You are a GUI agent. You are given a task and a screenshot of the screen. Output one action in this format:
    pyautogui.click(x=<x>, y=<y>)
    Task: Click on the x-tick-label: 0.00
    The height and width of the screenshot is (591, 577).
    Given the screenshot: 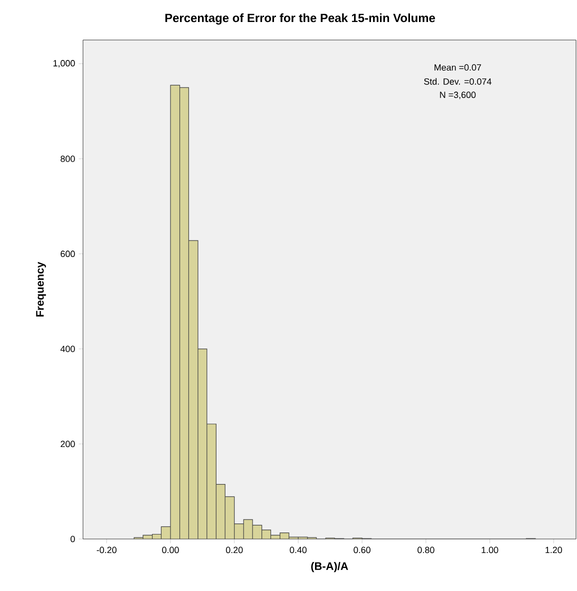 What is the action you would take?
    pyautogui.click(x=170, y=550)
    